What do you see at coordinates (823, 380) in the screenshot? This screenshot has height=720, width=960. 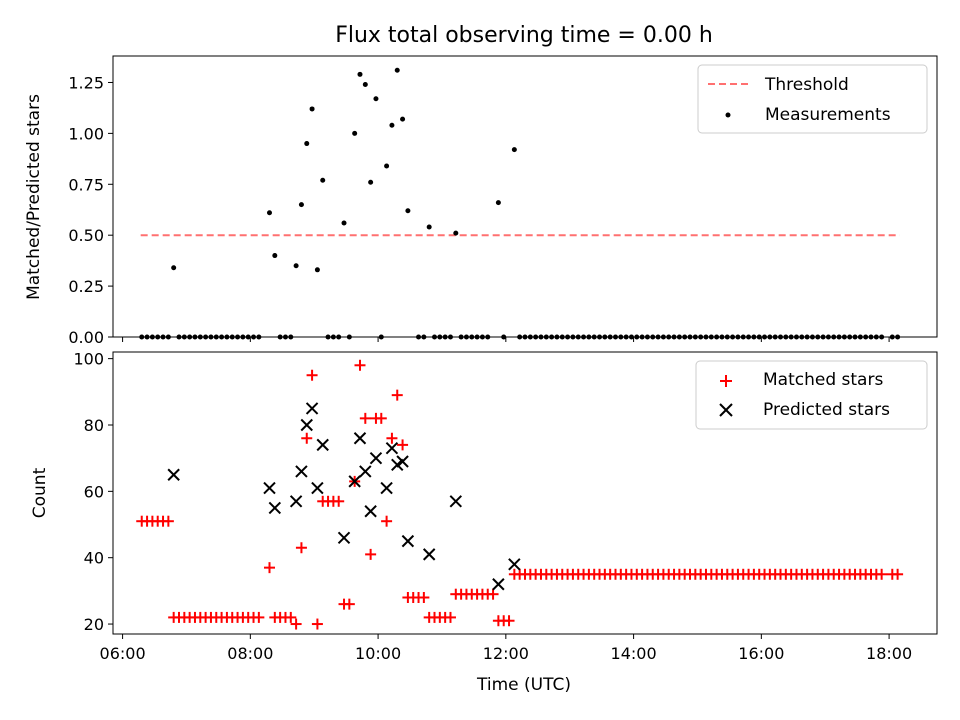 I see `legend-matched-label: Matched stars` at bounding box center [823, 380].